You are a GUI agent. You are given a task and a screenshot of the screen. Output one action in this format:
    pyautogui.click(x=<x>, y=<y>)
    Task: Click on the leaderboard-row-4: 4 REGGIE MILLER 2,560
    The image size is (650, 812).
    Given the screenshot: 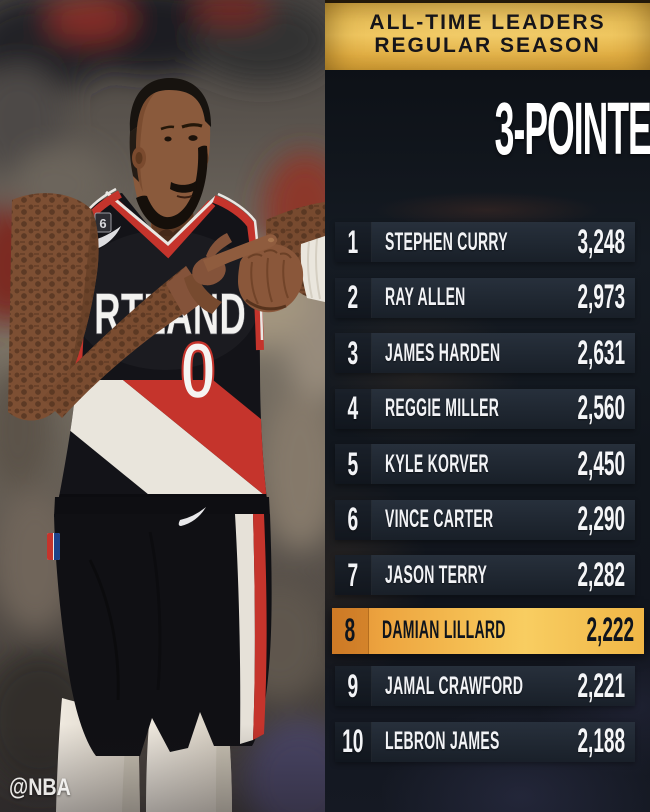 What is the action you would take?
    pyautogui.click(x=485, y=408)
    